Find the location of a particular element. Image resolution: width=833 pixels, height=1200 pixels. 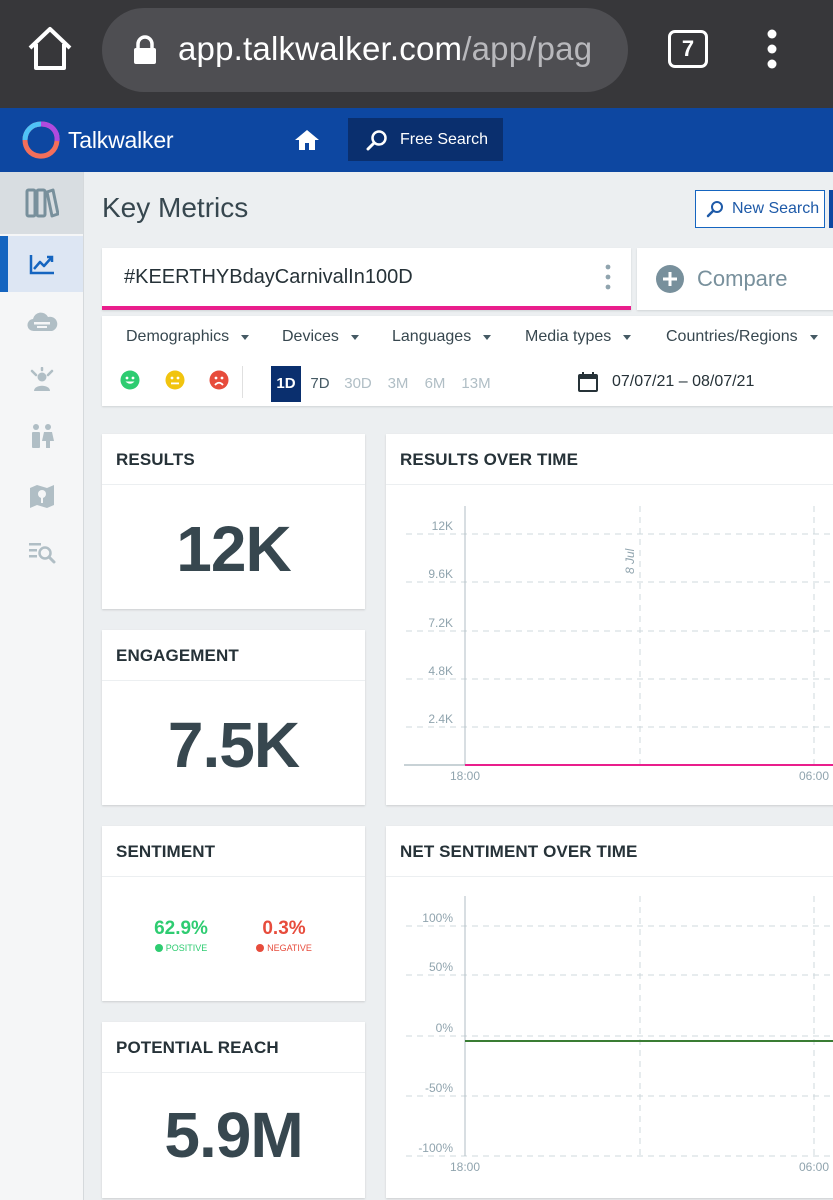

chart-title: RESULTS OVER TIME is located at coordinates (489, 459).